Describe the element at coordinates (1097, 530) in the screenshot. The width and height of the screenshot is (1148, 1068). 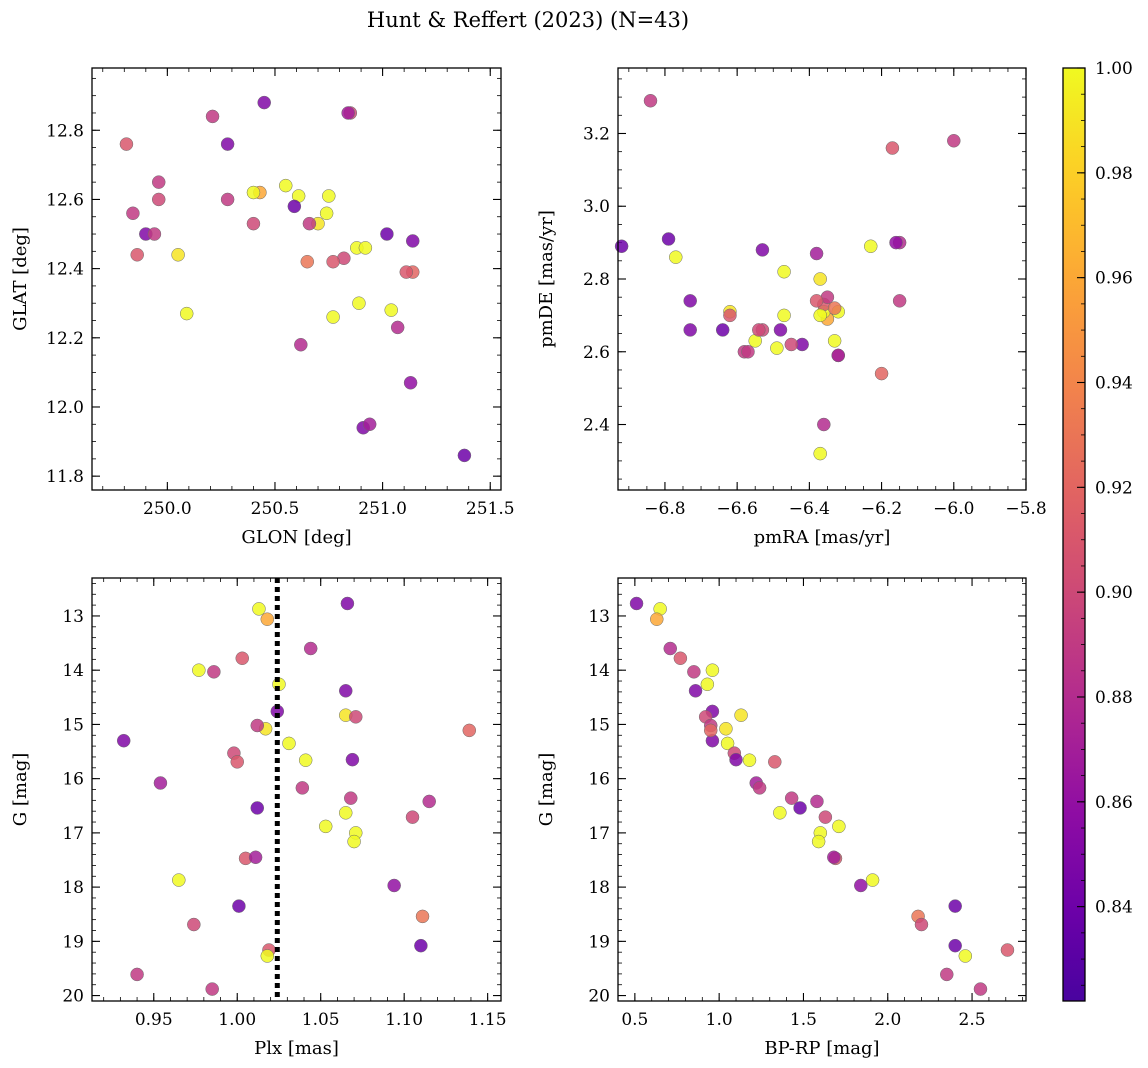
I see `colorbar: 0.84 0.86 0.88 0.90 0.92 0.94 0.96 0.98 1.00` at that location.